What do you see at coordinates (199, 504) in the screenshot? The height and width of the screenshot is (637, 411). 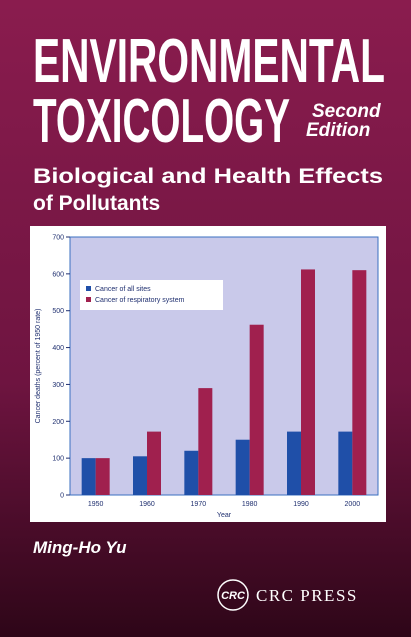 I see `x-tick-label: 1970` at bounding box center [199, 504].